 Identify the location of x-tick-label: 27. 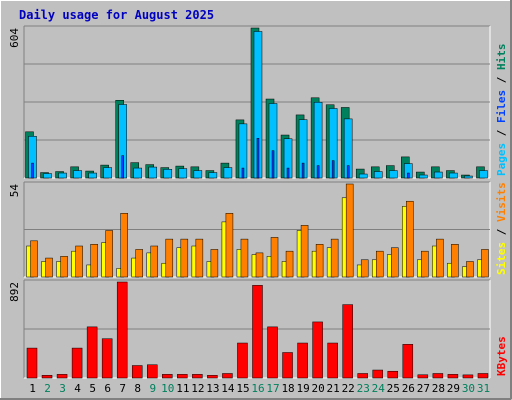
(423, 388).